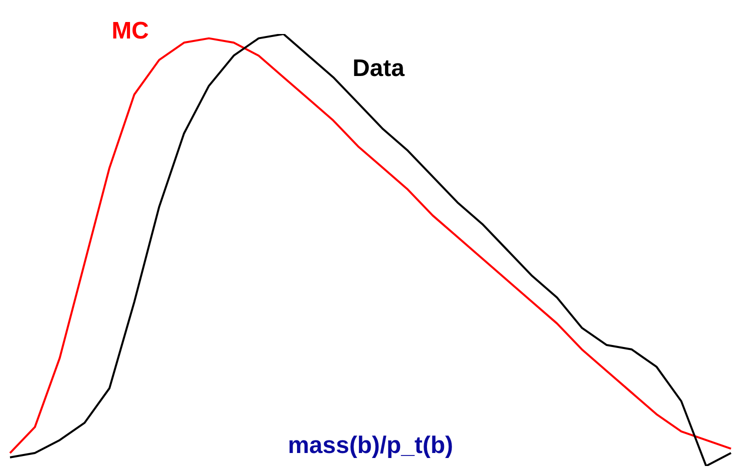  Describe the element at coordinates (370, 446) in the screenshot. I see `x-axis-title: mass(b)/p_t(b)` at that location.